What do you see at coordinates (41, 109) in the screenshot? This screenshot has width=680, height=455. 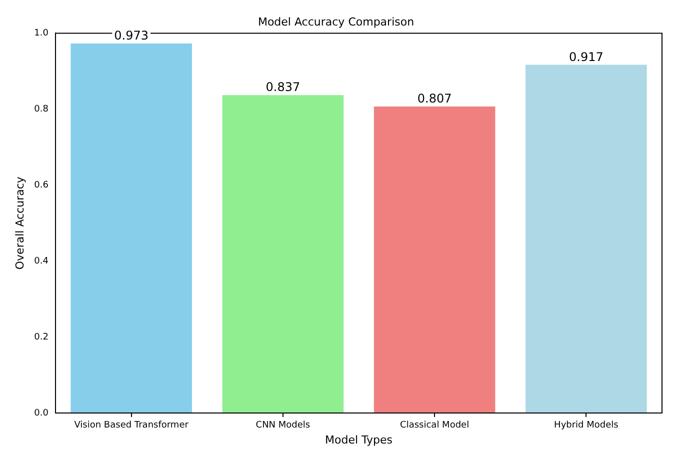 I see `y-tick-label: 0.8` at bounding box center [41, 109].